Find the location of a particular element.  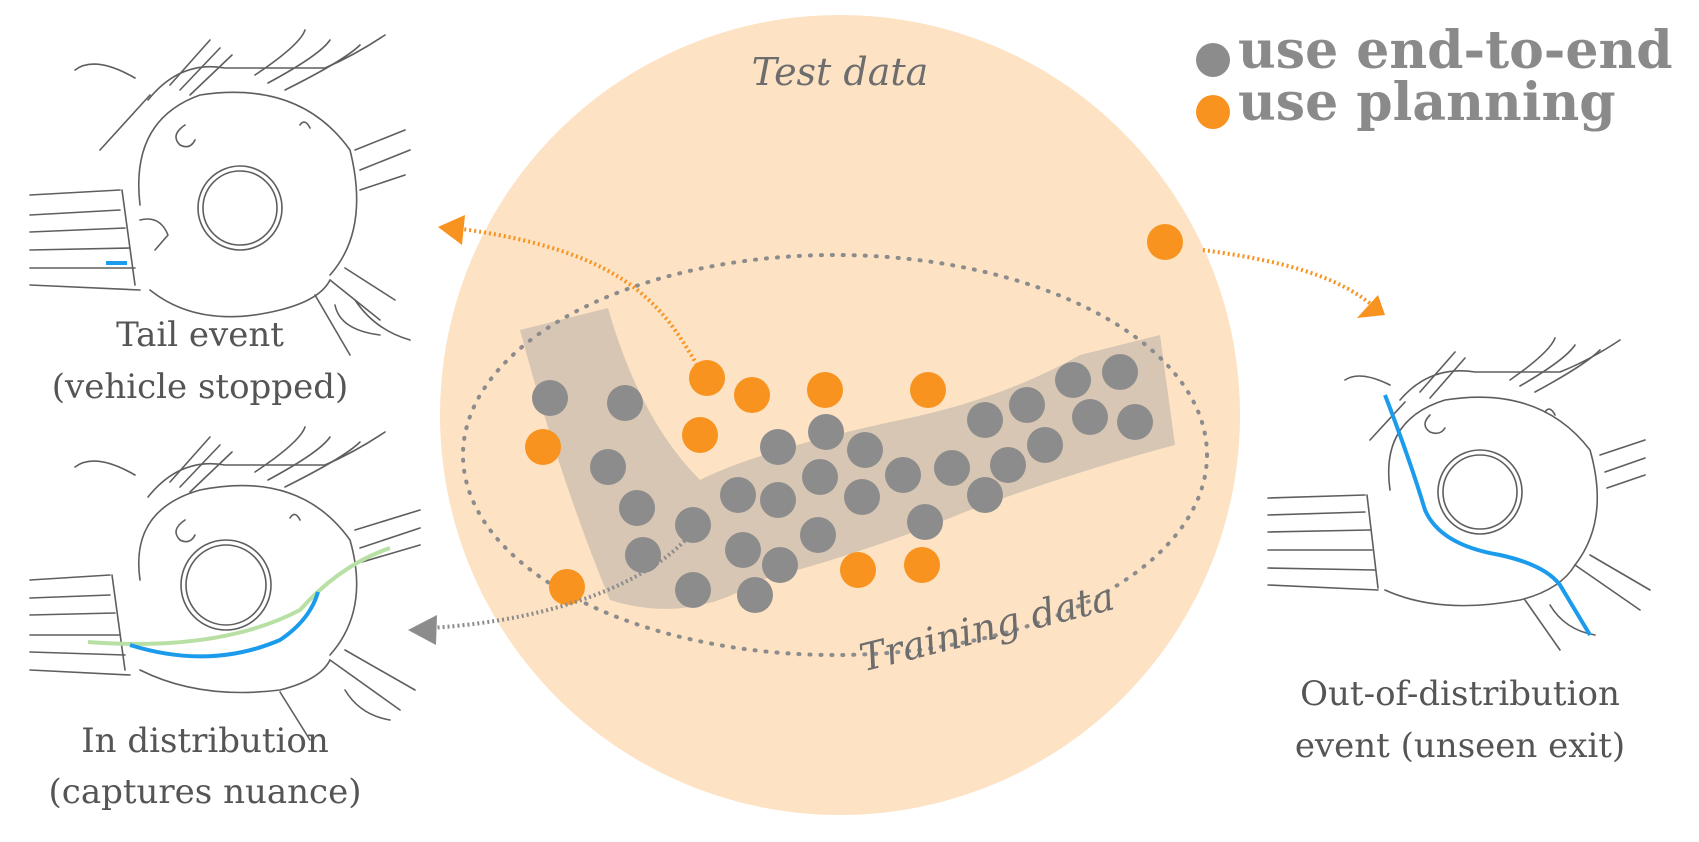

planned-path is located at coordinates (224, 625).